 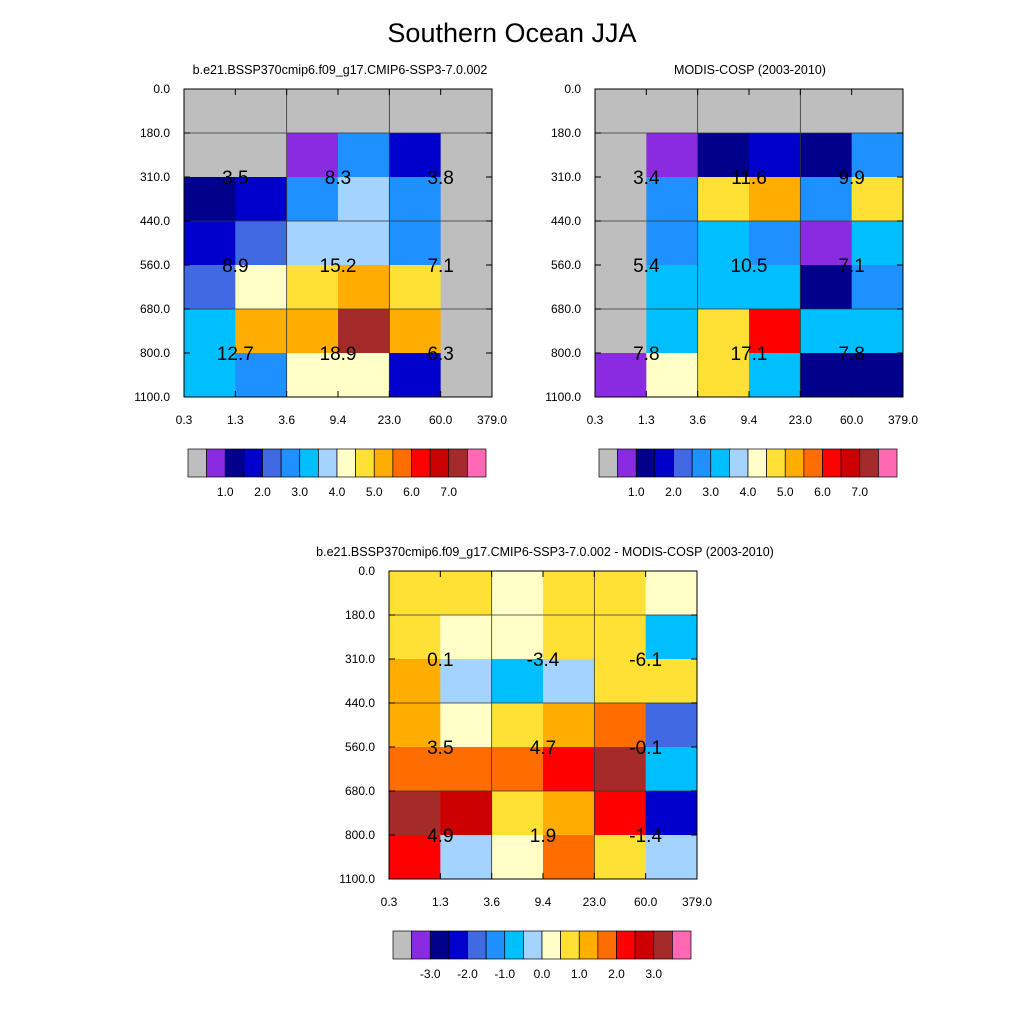 What do you see at coordinates (563, 397) in the screenshot?
I see `y-tick-label: 1100.0` at bounding box center [563, 397].